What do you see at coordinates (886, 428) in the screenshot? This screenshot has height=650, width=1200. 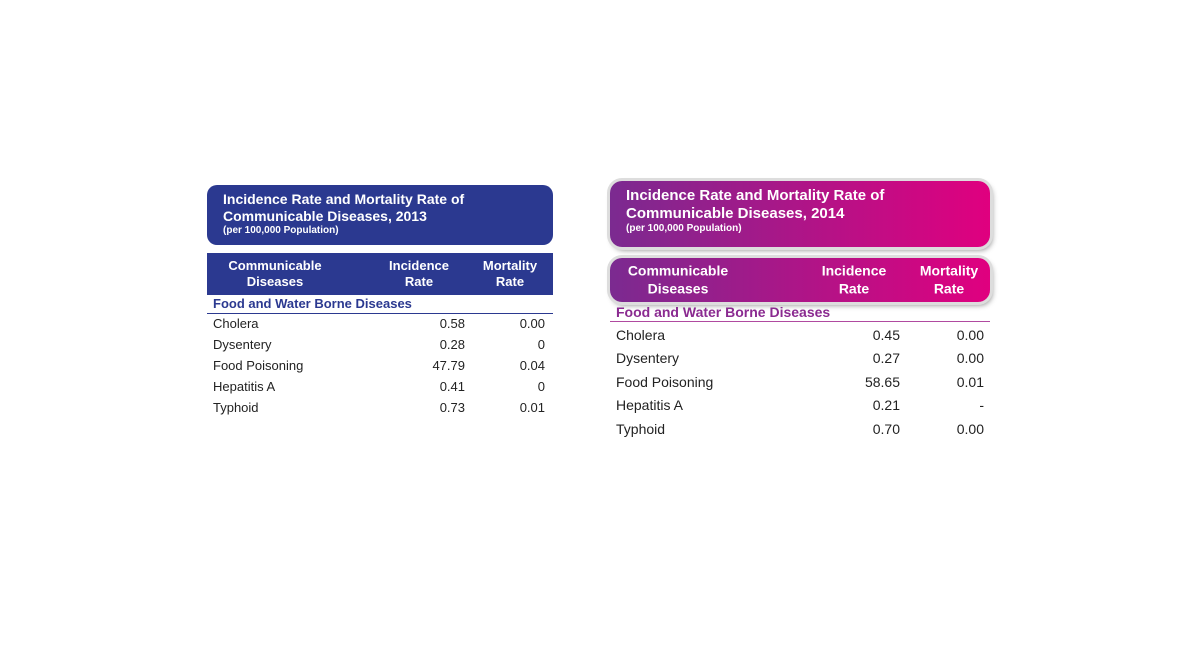 I see `incidence-rate: 0.70` at bounding box center [886, 428].